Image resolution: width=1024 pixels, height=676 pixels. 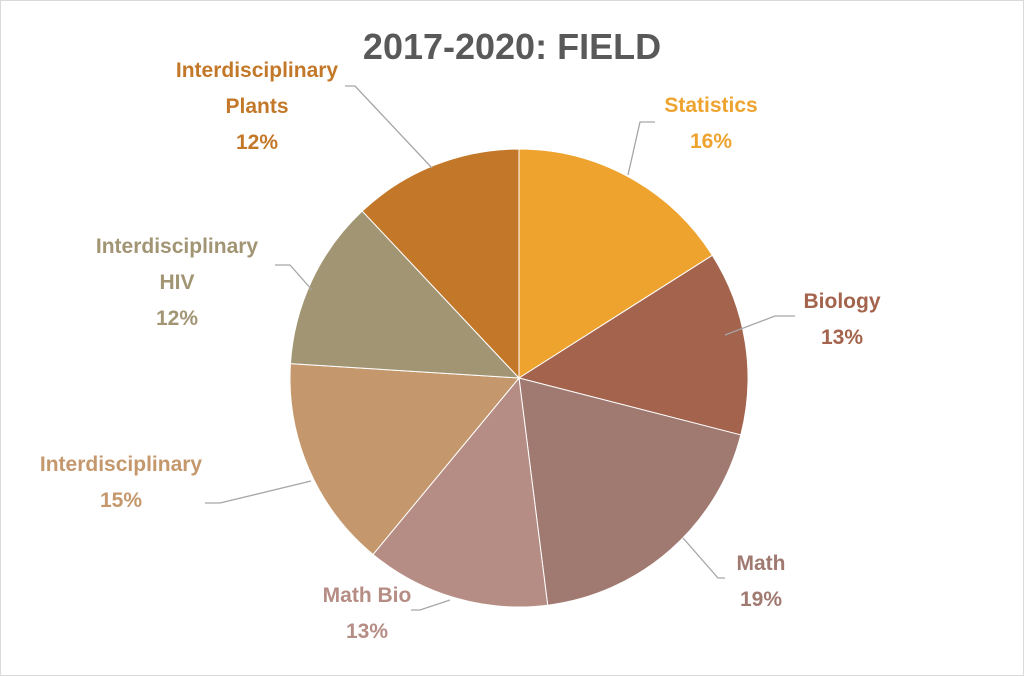 I want to click on pie-slice-interdisciplinary, so click(x=405, y=459).